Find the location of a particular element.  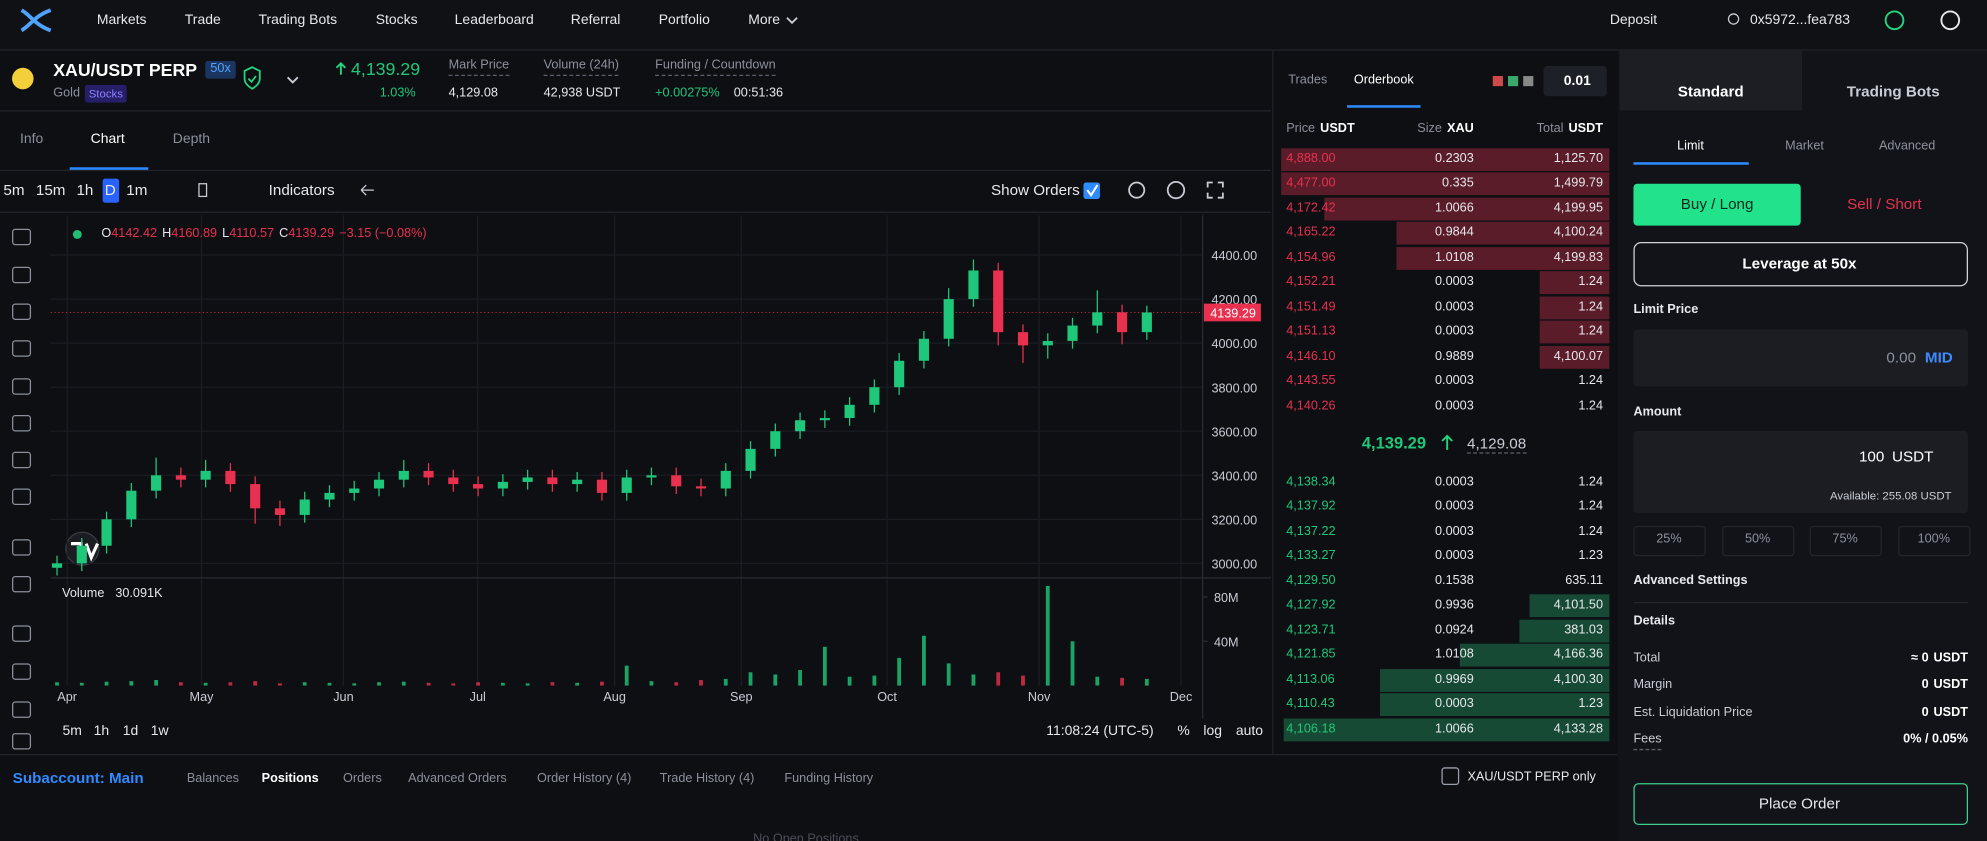

buy-button is located at coordinates (1717, 204).